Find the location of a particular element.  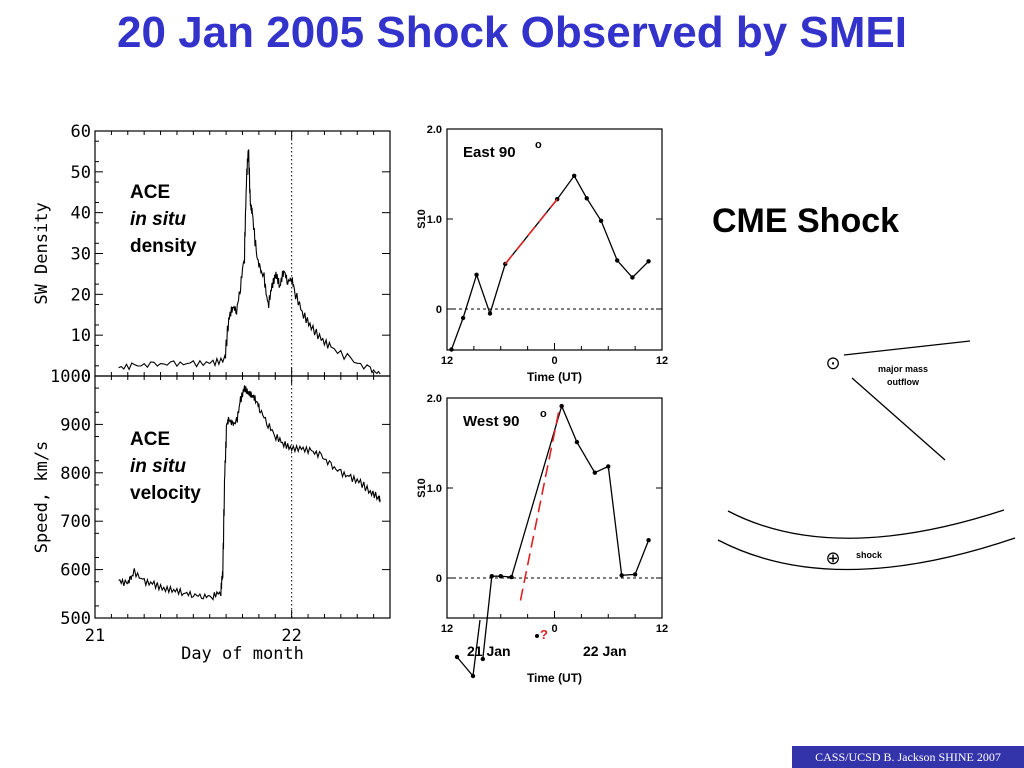

east-xtick-label: 0 is located at coordinates (554, 361).